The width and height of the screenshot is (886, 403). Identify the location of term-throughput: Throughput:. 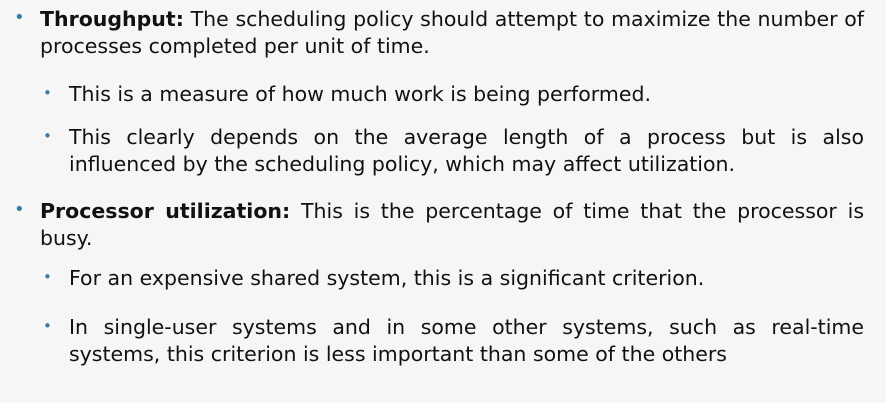
(112, 19).